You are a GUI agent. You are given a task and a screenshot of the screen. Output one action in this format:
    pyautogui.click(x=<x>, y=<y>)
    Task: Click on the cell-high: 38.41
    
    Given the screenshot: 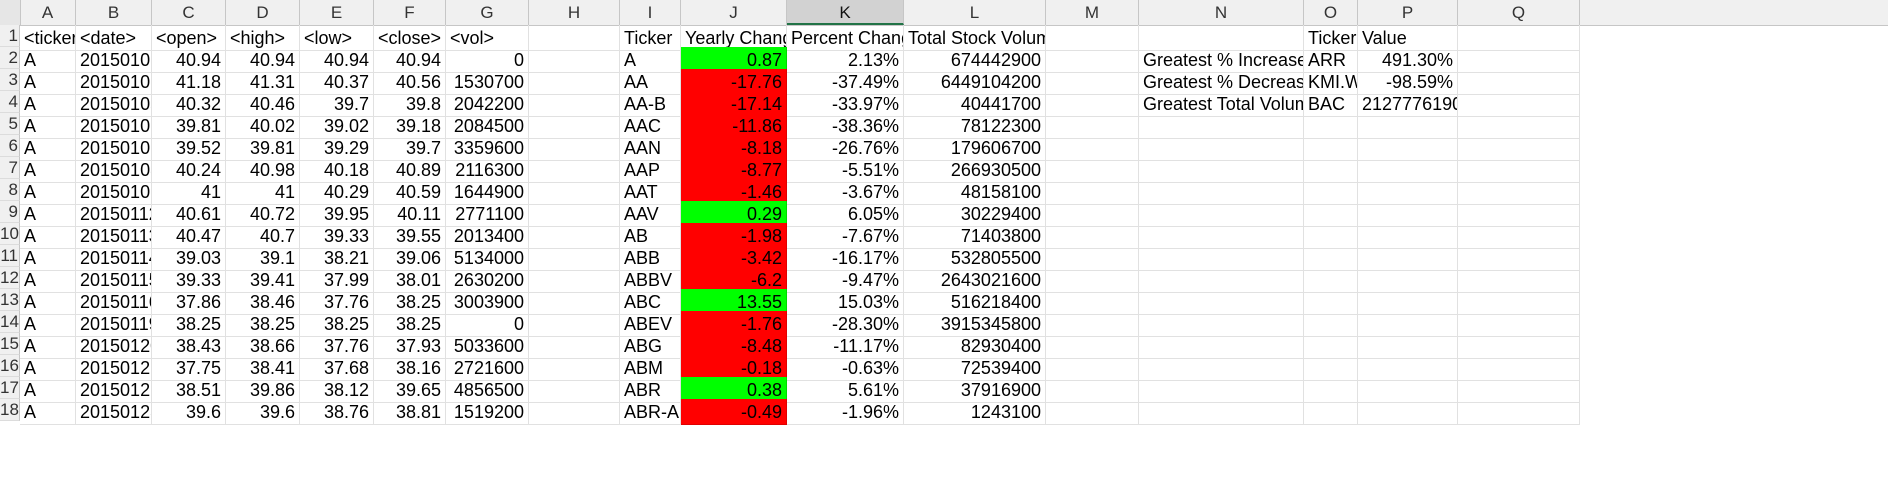 What is the action you would take?
    pyautogui.click(x=263, y=368)
    